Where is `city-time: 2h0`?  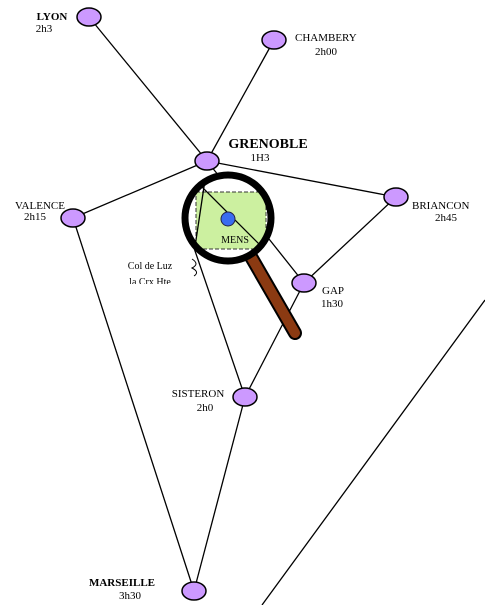
city-time: 2h0 is located at coordinates (205, 408).